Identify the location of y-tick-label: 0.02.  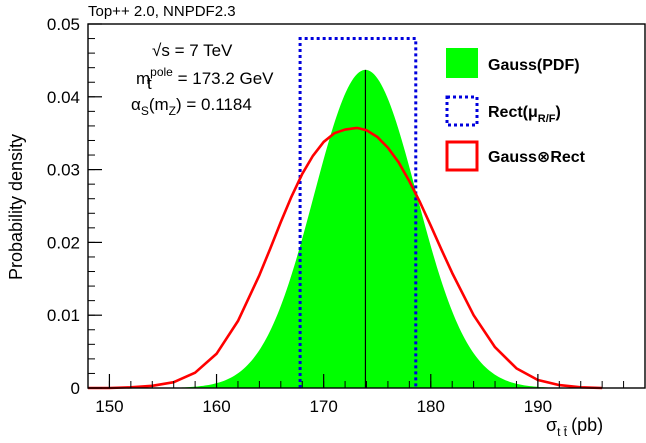
(63, 242).